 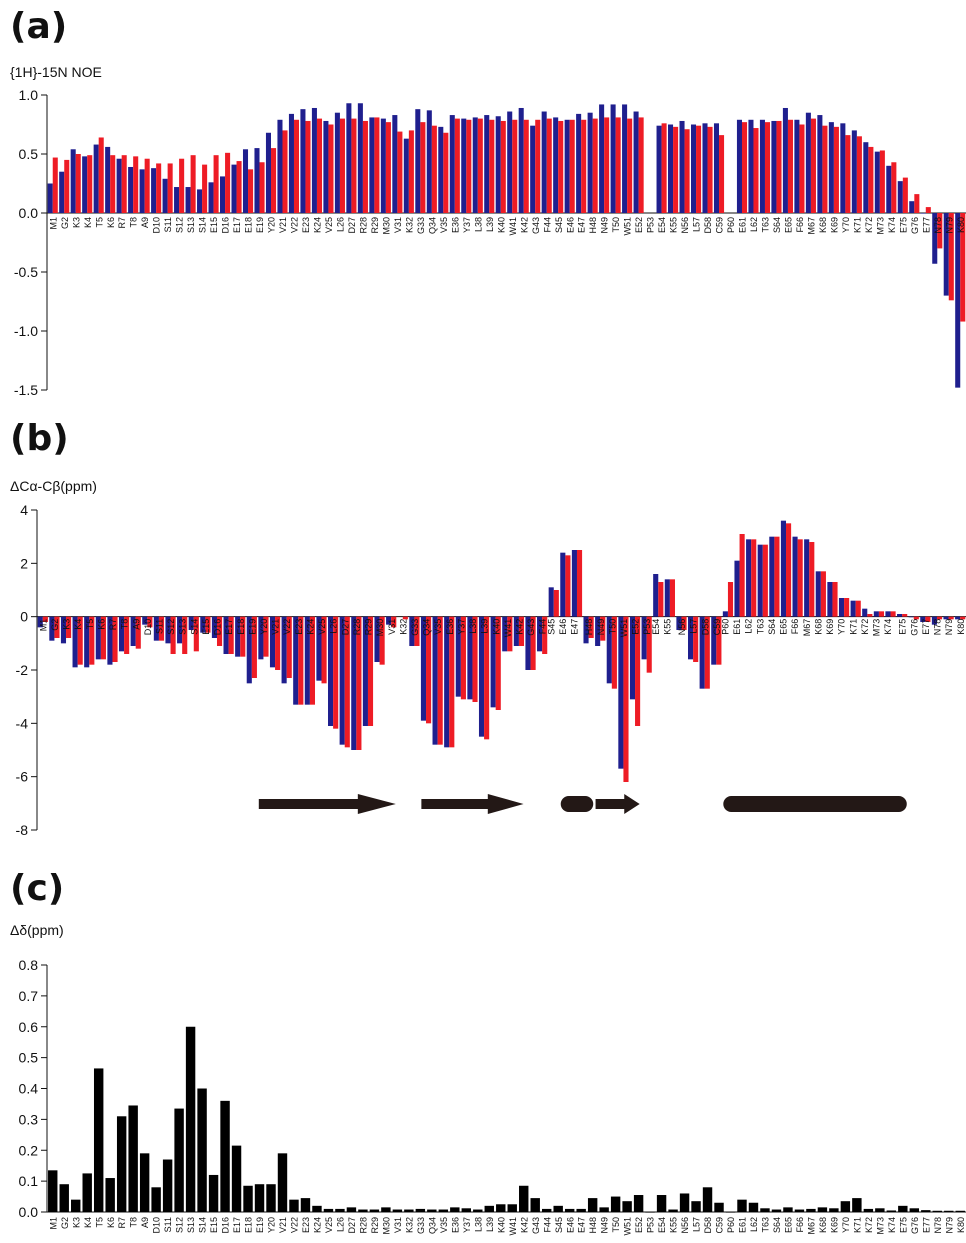 I want to click on bar-E18-blue, so click(x=238, y=636).